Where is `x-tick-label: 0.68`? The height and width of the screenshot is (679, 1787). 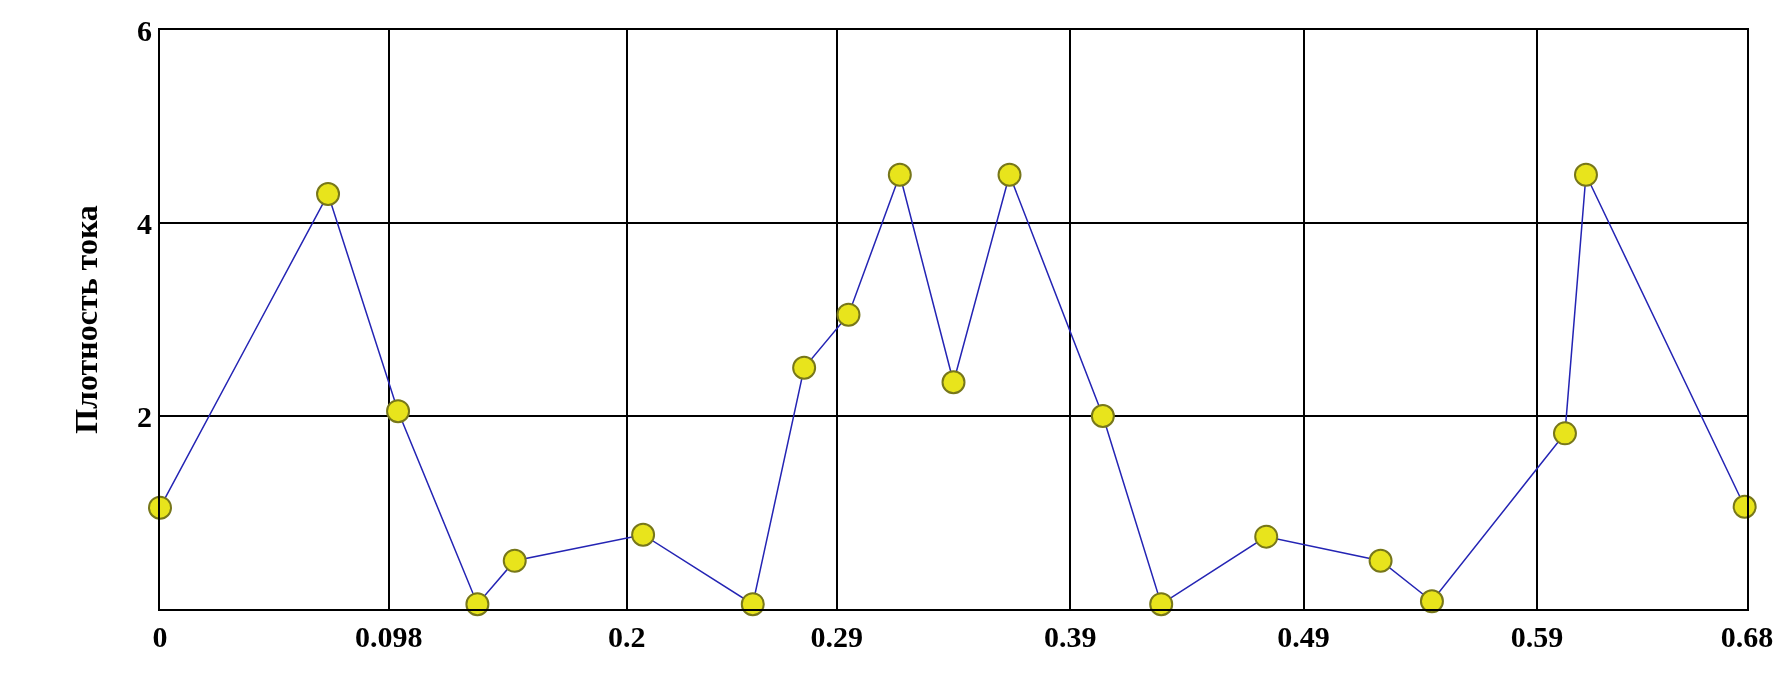 x-tick-label: 0.68 is located at coordinates (1747, 636).